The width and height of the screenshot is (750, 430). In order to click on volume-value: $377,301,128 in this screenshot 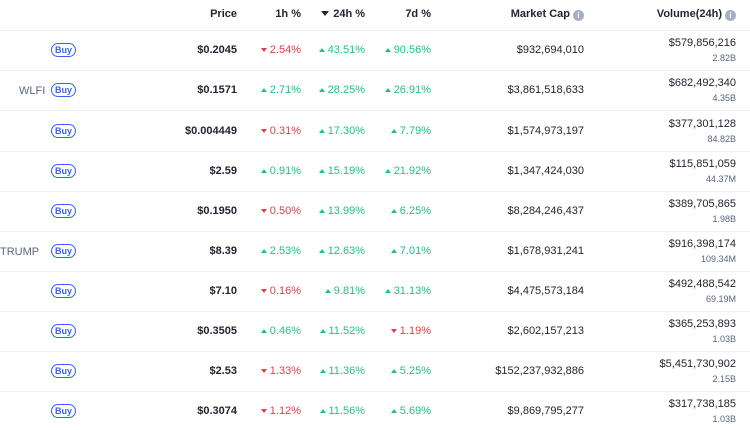, I will do `click(702, 124)`.